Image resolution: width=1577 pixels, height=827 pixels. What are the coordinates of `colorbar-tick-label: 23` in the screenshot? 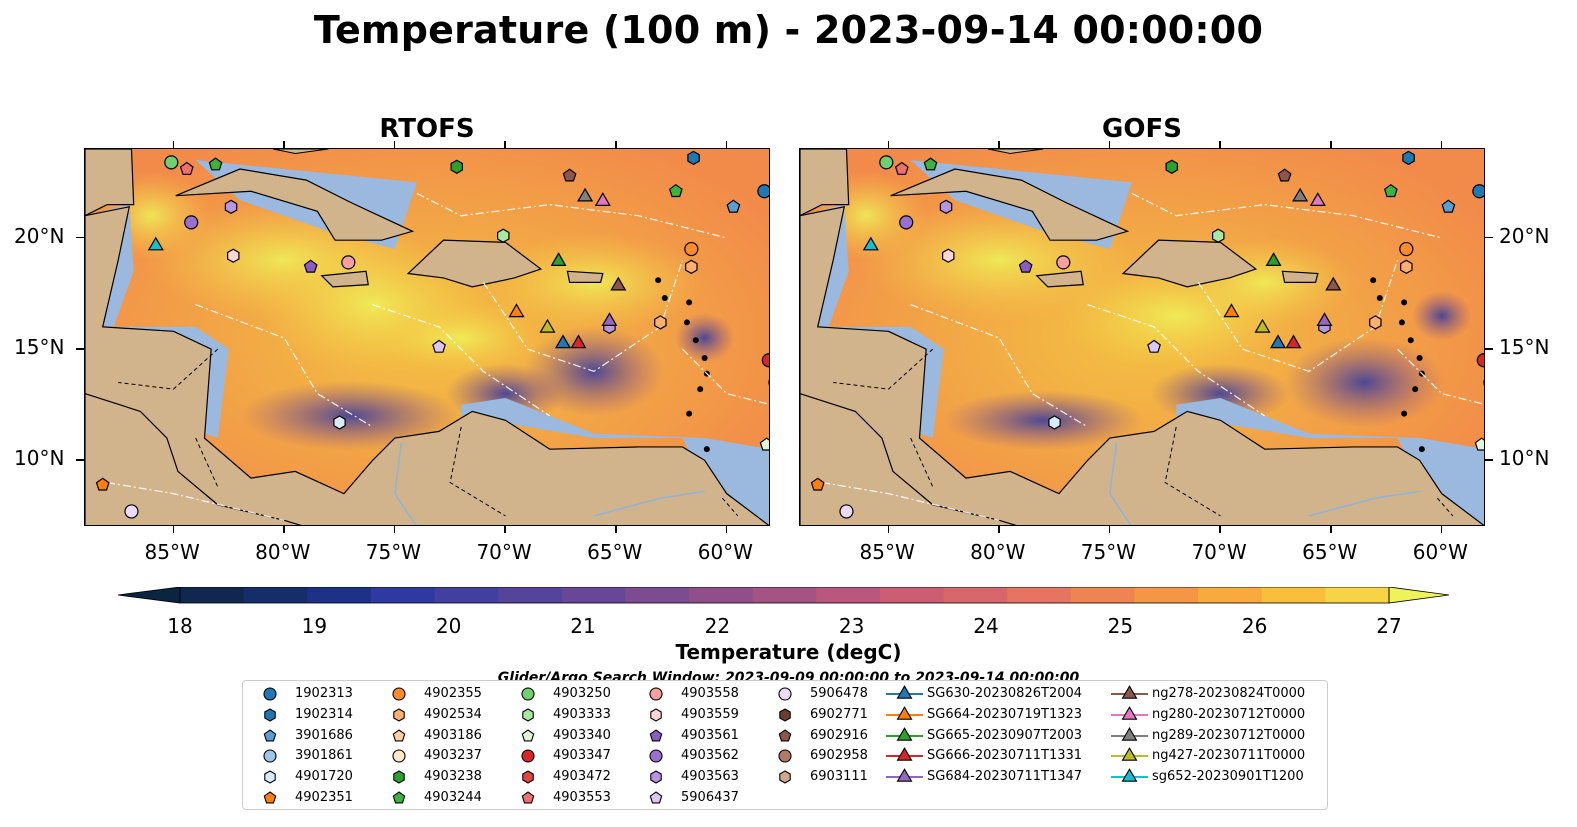 It's located at (851, 626).